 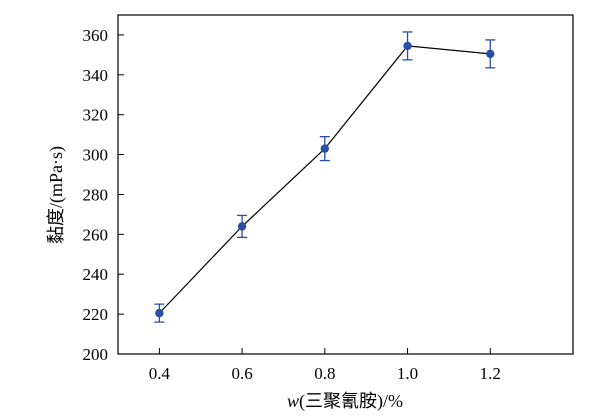 What do you see at coordinates (96, 155) in the screenshot?
I see `y-tick-label: 300` at bounding box center [96, 155].